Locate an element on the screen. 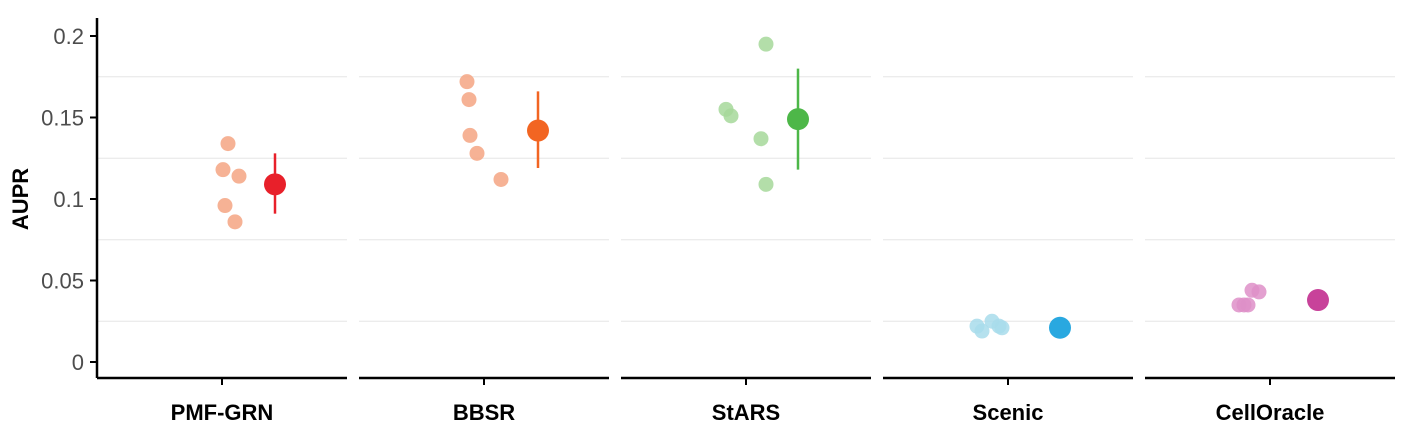 The width and height of the screenshot is (1418, 432). y-tick-label: 0.15 is located at coordinates (62, 118).